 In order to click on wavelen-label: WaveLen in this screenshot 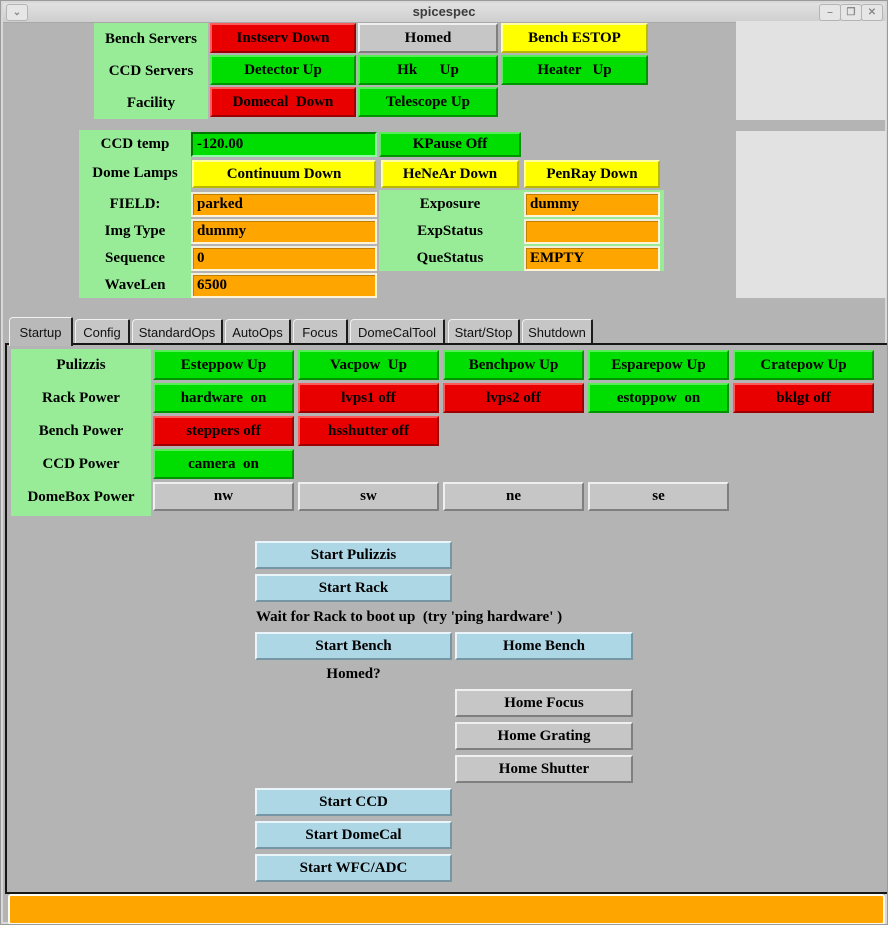, I will do `click(135, 285)`.